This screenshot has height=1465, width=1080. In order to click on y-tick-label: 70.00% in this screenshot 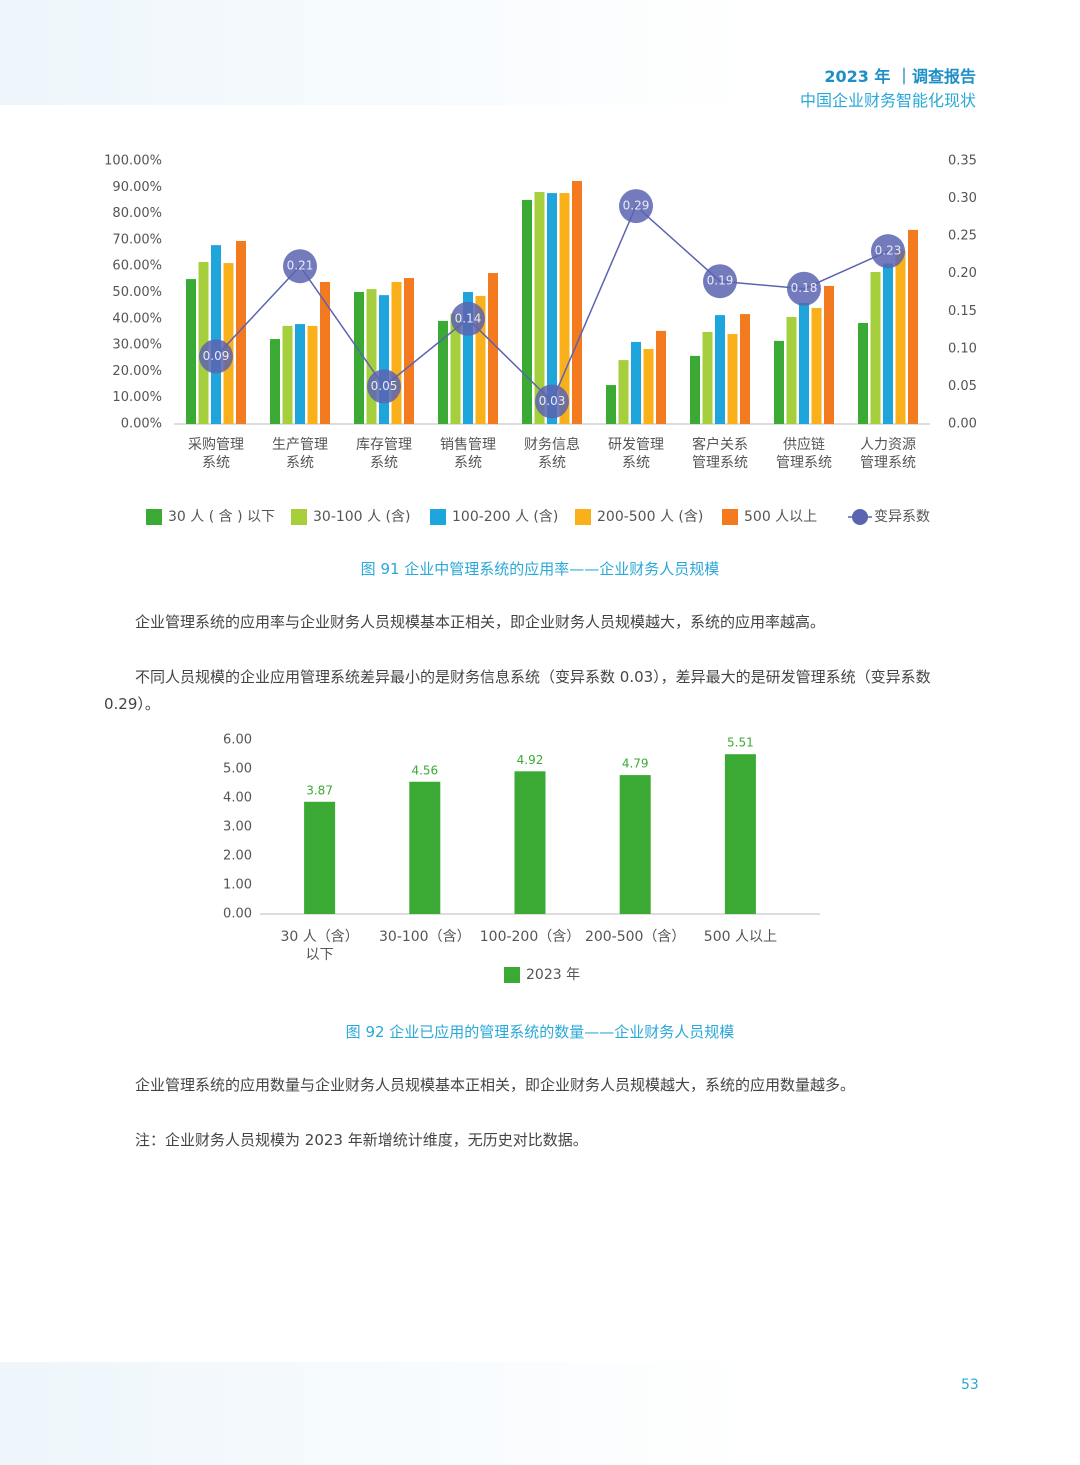, I will do `click(137, 239)`.